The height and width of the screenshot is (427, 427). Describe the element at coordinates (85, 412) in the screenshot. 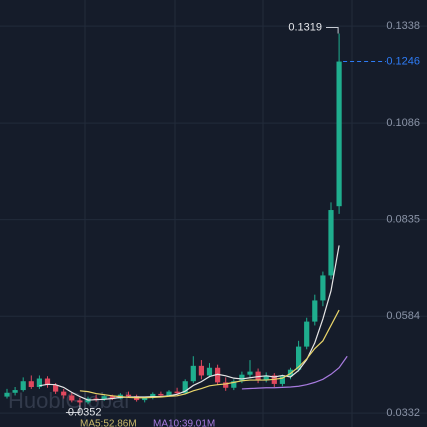

I see `min-label: 0.0352` at that location.